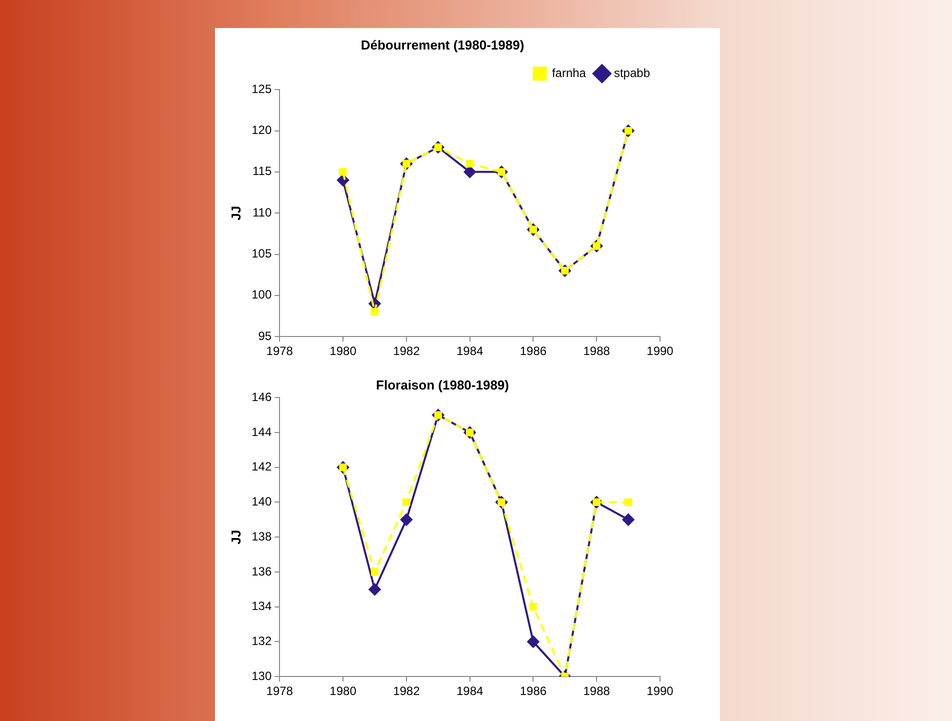 This screenshot has width=952, height=721. What do you see at coordinates (262, 295) in the screenshot?
I see `y-tick-label: 100` at bounding box center [262, 295].